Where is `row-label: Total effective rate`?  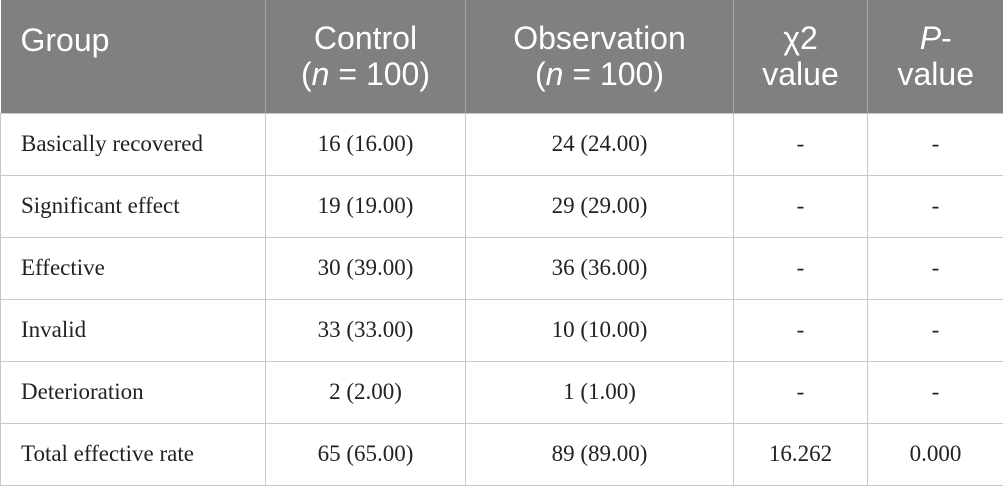
row-label: Total effective rate is located at coordinates (133, 454).